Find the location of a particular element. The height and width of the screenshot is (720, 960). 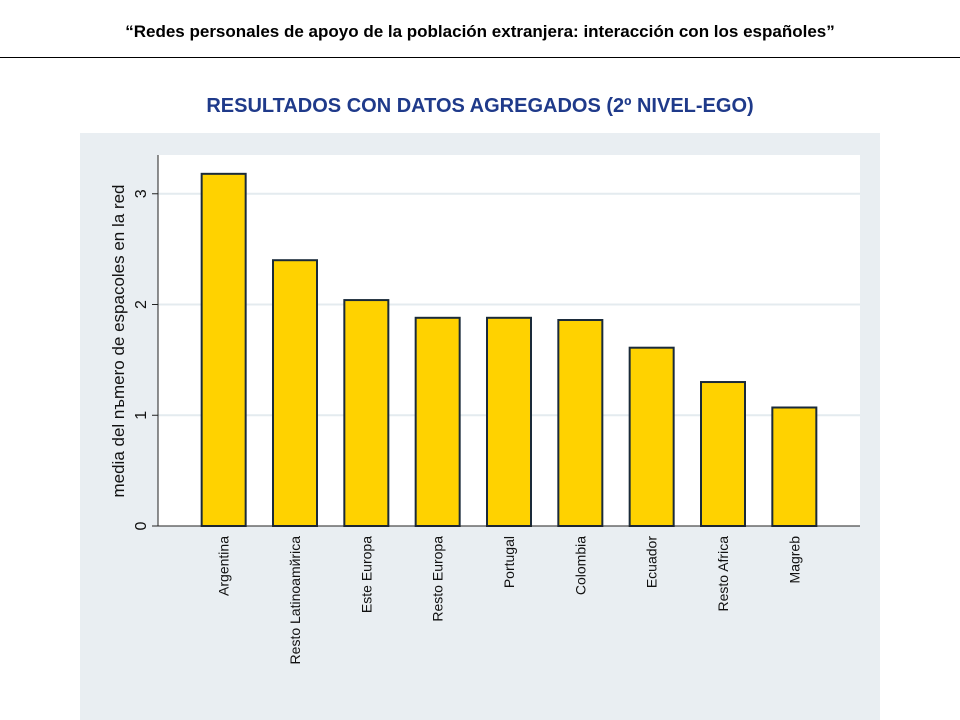

y-tick-label: 2 is located at coordinates (141, 304).